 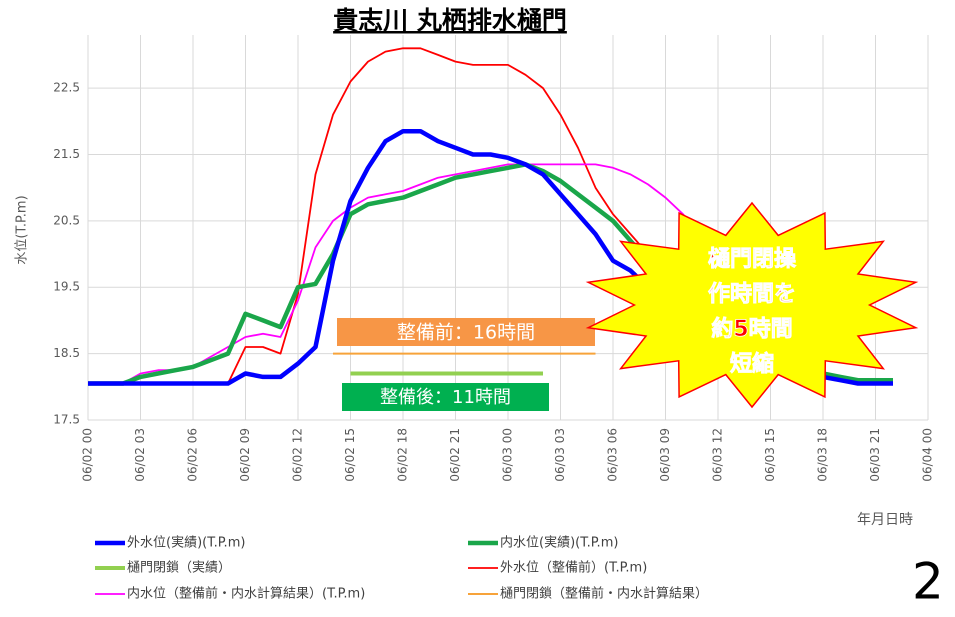 I want to click on callout-text: 作時間を, so click(x=752, y=294).